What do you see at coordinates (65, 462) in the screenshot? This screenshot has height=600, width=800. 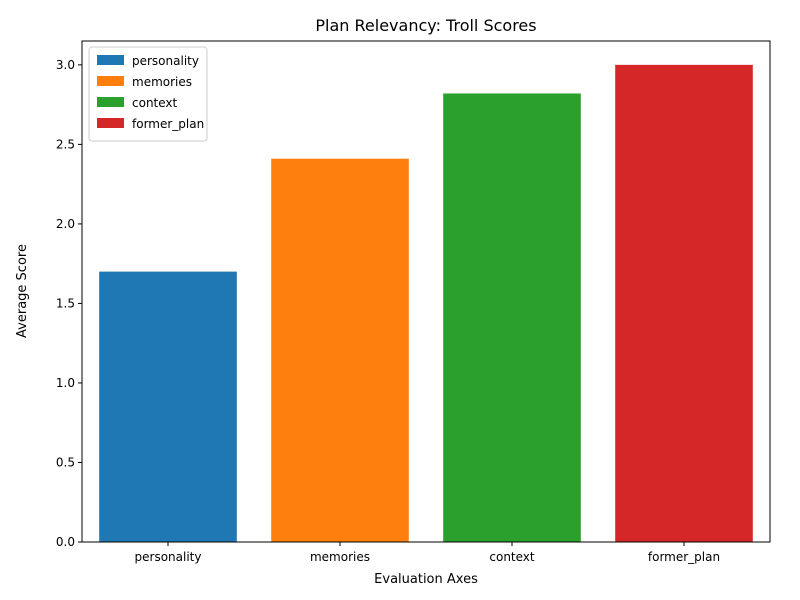 I see `y-tick-label: 0.5` at bounding box center [65, 462].